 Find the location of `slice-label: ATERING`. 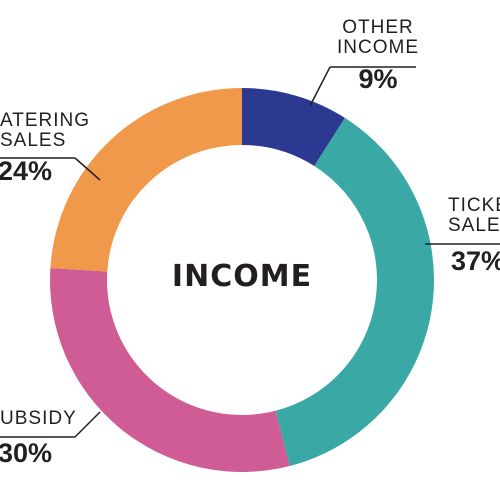

slice-label: ATERING is located at coordinates (45, 120).